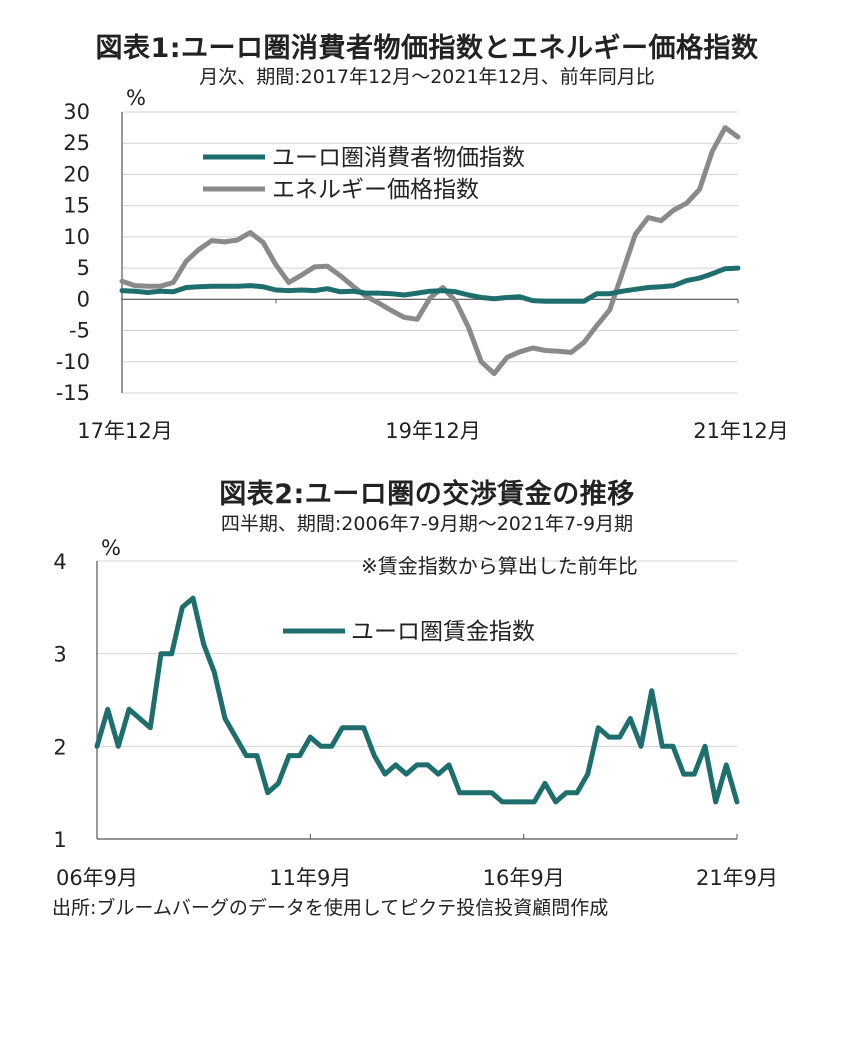 This screenshot has width=854, height=1052. I want to click on chart1-ytick-label: -10, so click(73, 362).